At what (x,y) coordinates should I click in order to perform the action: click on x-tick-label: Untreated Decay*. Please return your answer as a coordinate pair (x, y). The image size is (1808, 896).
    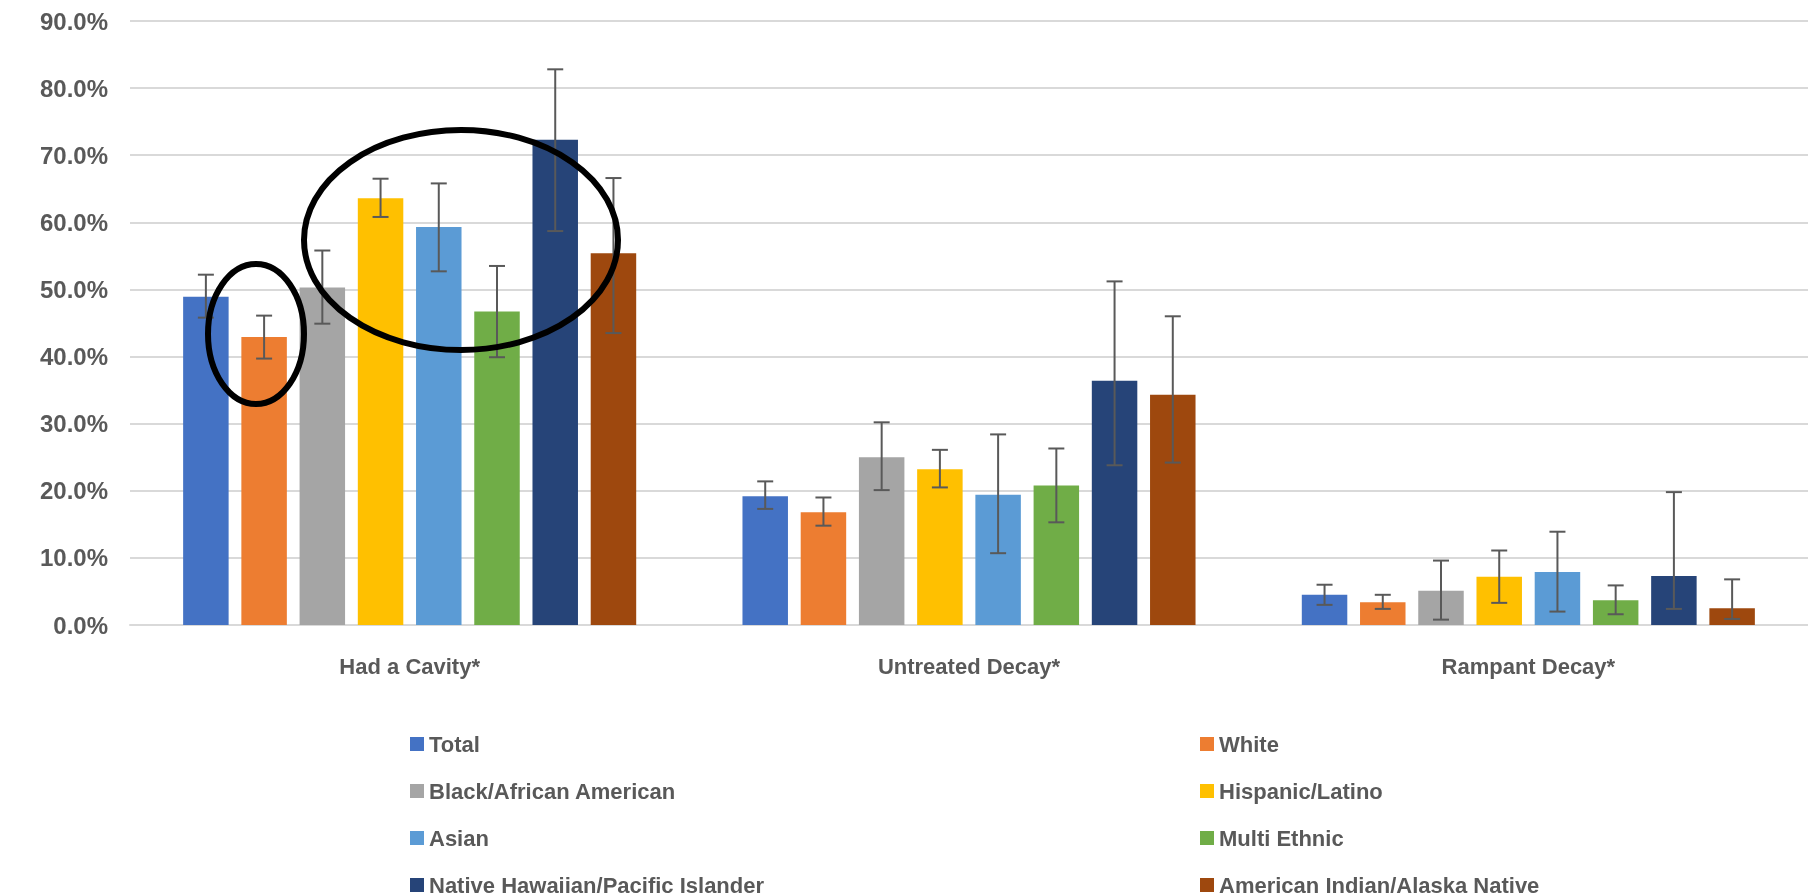
    Looking at the image, I should click on (969, 666).